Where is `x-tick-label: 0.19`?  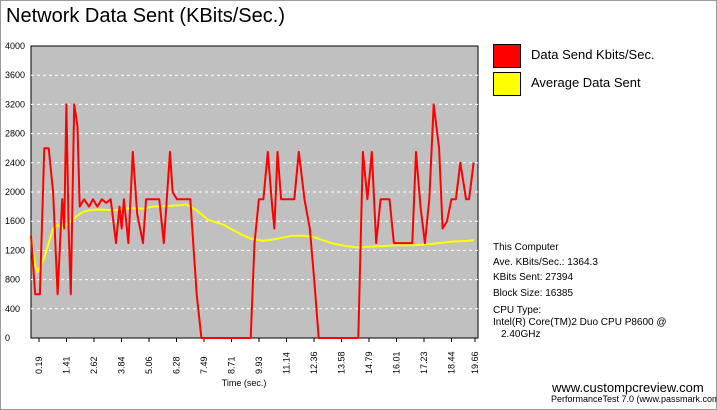 x-tick-label: 0.19 is located at coordinates (39, 365).